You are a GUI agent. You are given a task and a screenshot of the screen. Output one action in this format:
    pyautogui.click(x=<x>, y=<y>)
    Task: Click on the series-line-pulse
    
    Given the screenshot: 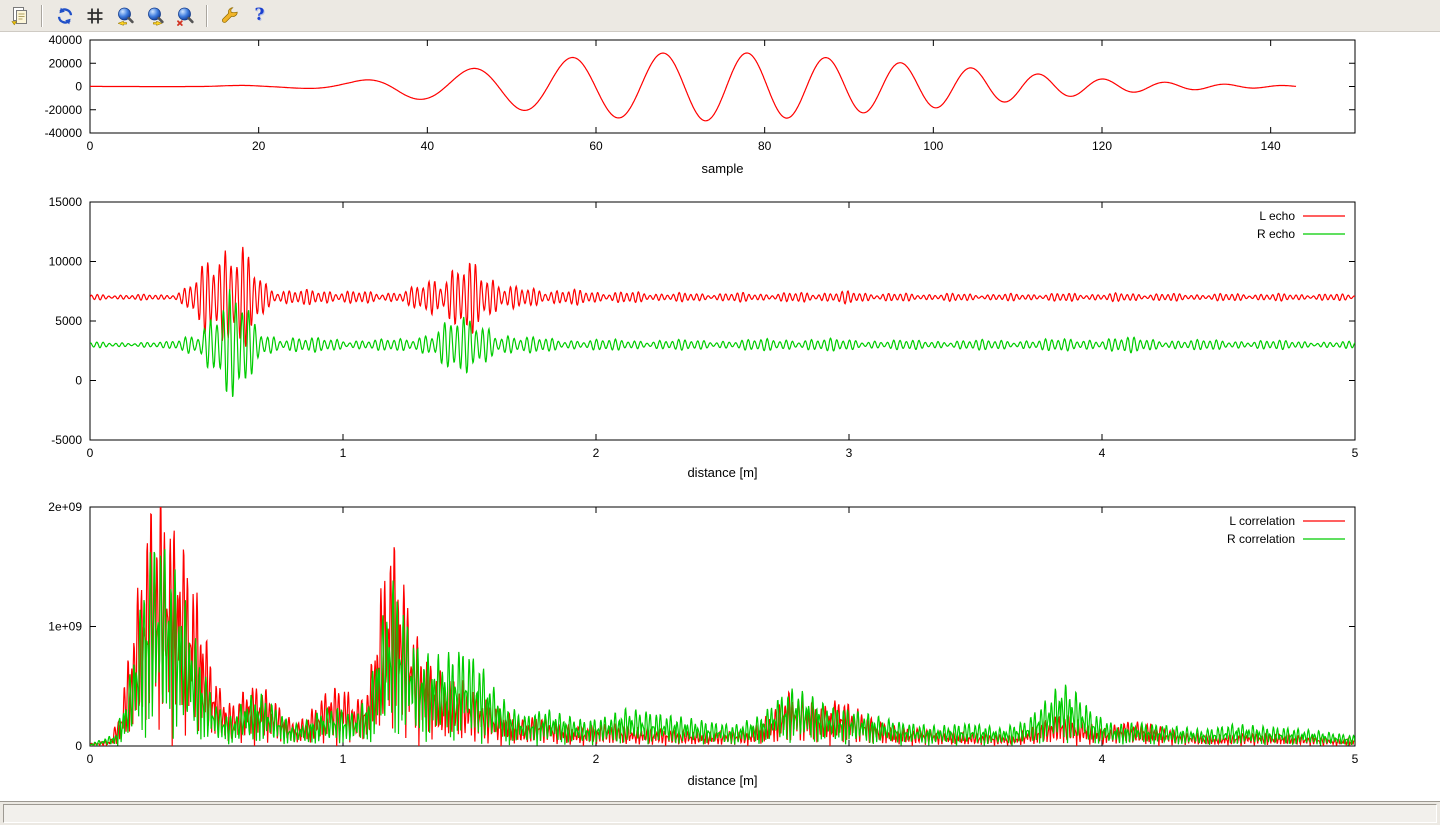 What is the action you would take?
    pyautogui.click(x=693, y=87)
    